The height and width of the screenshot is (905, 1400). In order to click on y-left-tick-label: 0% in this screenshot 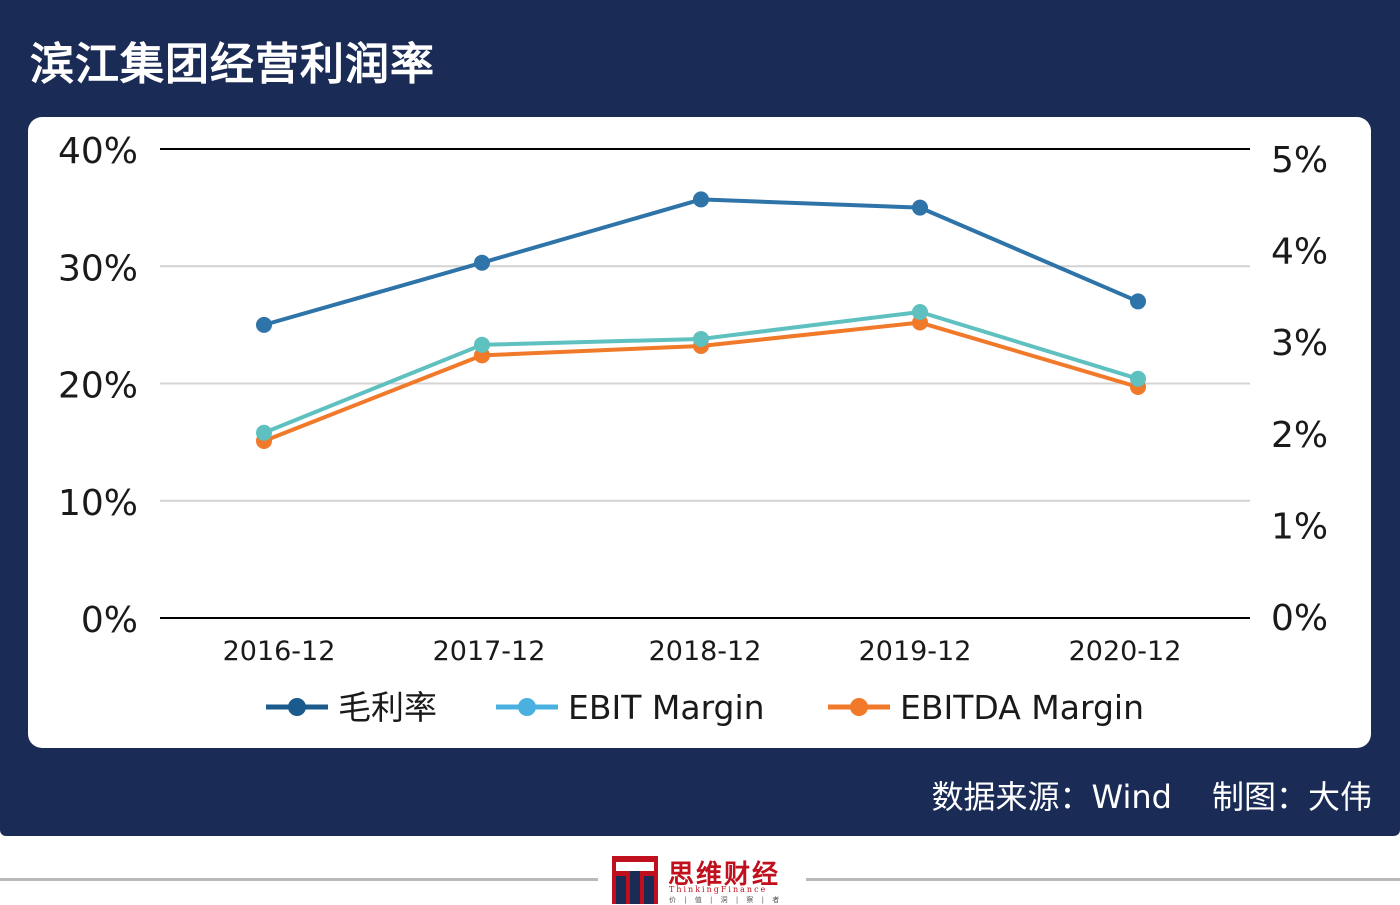, I will do `click(109, 620)`.